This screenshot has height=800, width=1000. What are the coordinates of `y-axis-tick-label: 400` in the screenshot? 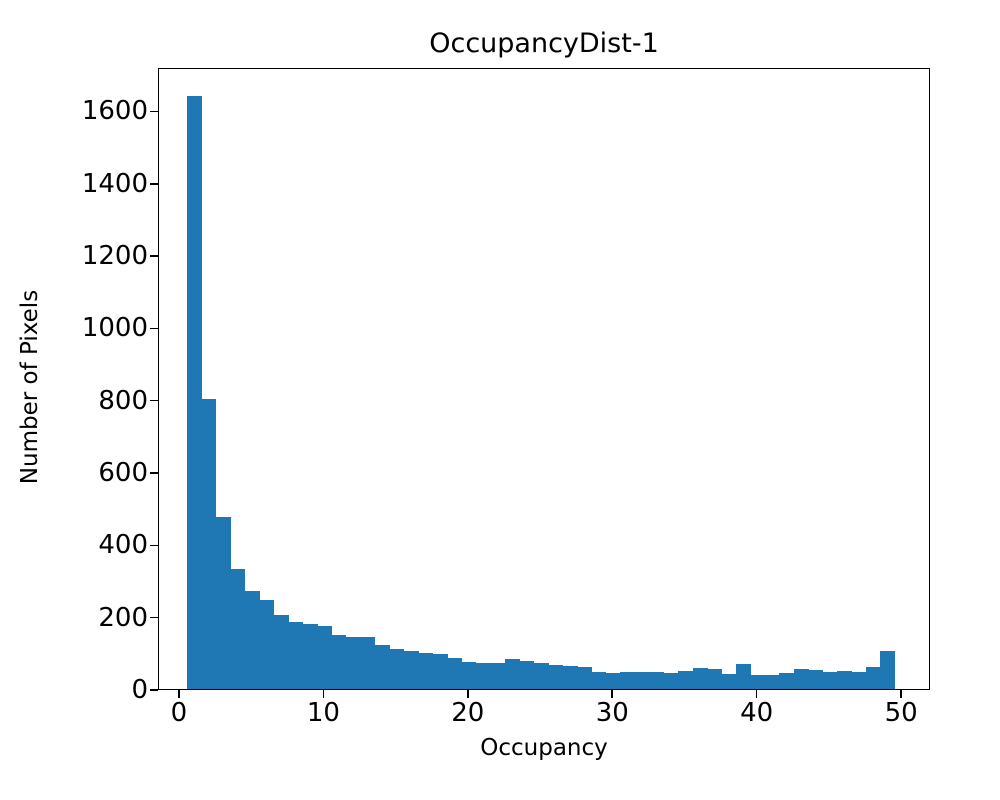 It's located at (123, 545).